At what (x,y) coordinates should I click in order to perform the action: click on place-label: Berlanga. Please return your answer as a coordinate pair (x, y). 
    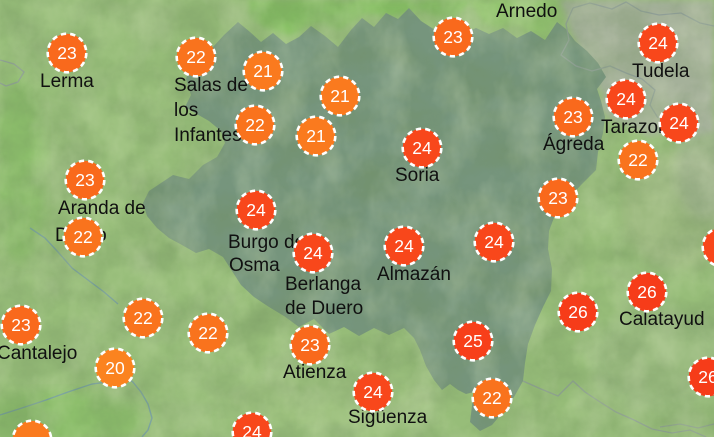
    Looking at the image, I should click on (323, 284).